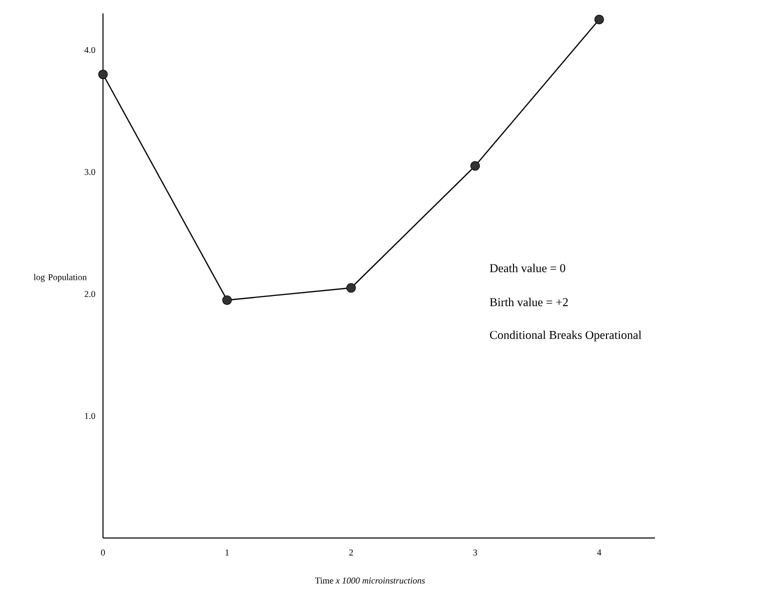 Image resolution: width=771 pixels, height=594 pixels. Describe the element at coordinates (370, 581) in the screenshot. I see `x-axis-title: Time x 1000 microinstructions` at that location.